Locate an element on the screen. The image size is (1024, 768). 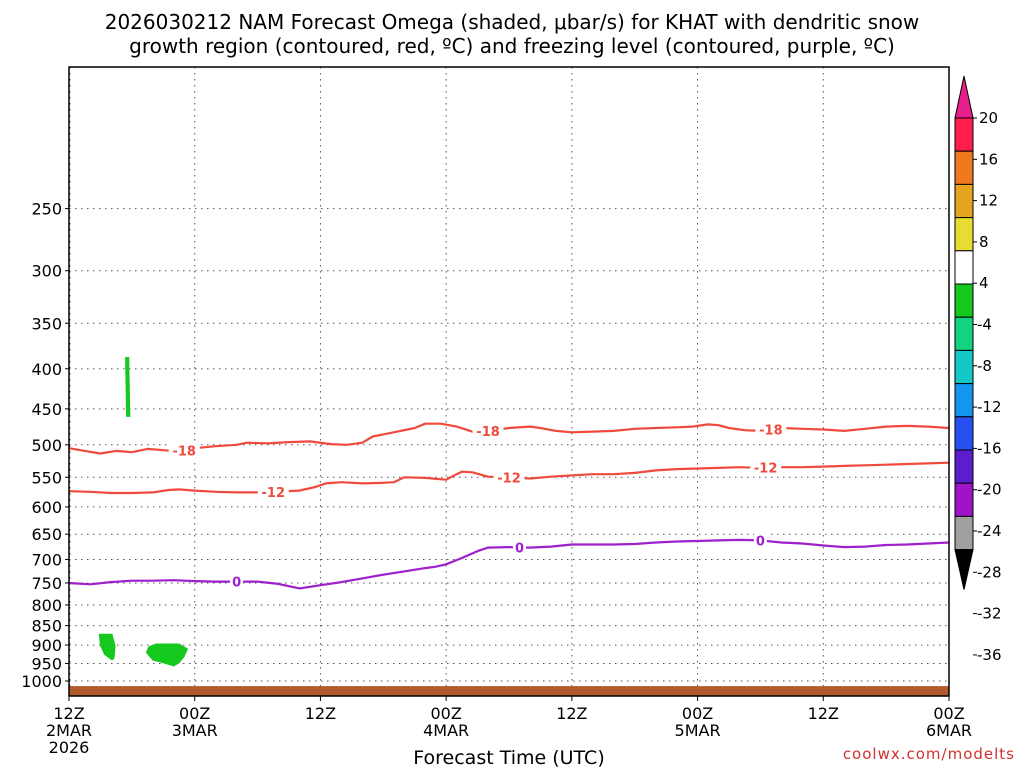
y-tick-label: 1000 is located at coordinates (41, 681).